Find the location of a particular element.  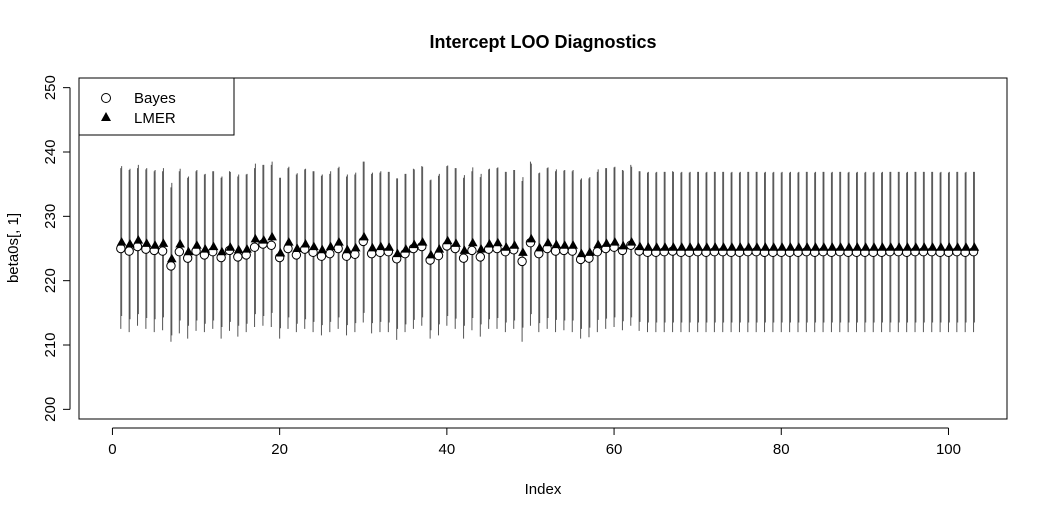

y-tick-label: 220 is located at coordinates (50, 280).